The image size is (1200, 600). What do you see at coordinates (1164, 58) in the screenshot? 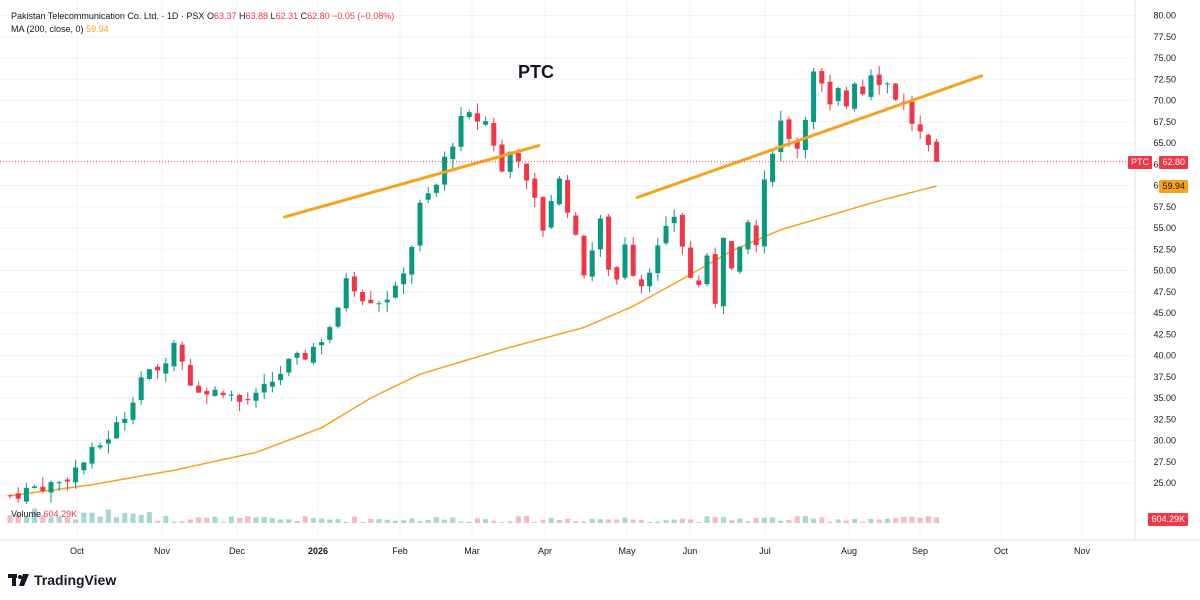
I see `price-tick-label: 75.00` at bounding box center [1164, 58].